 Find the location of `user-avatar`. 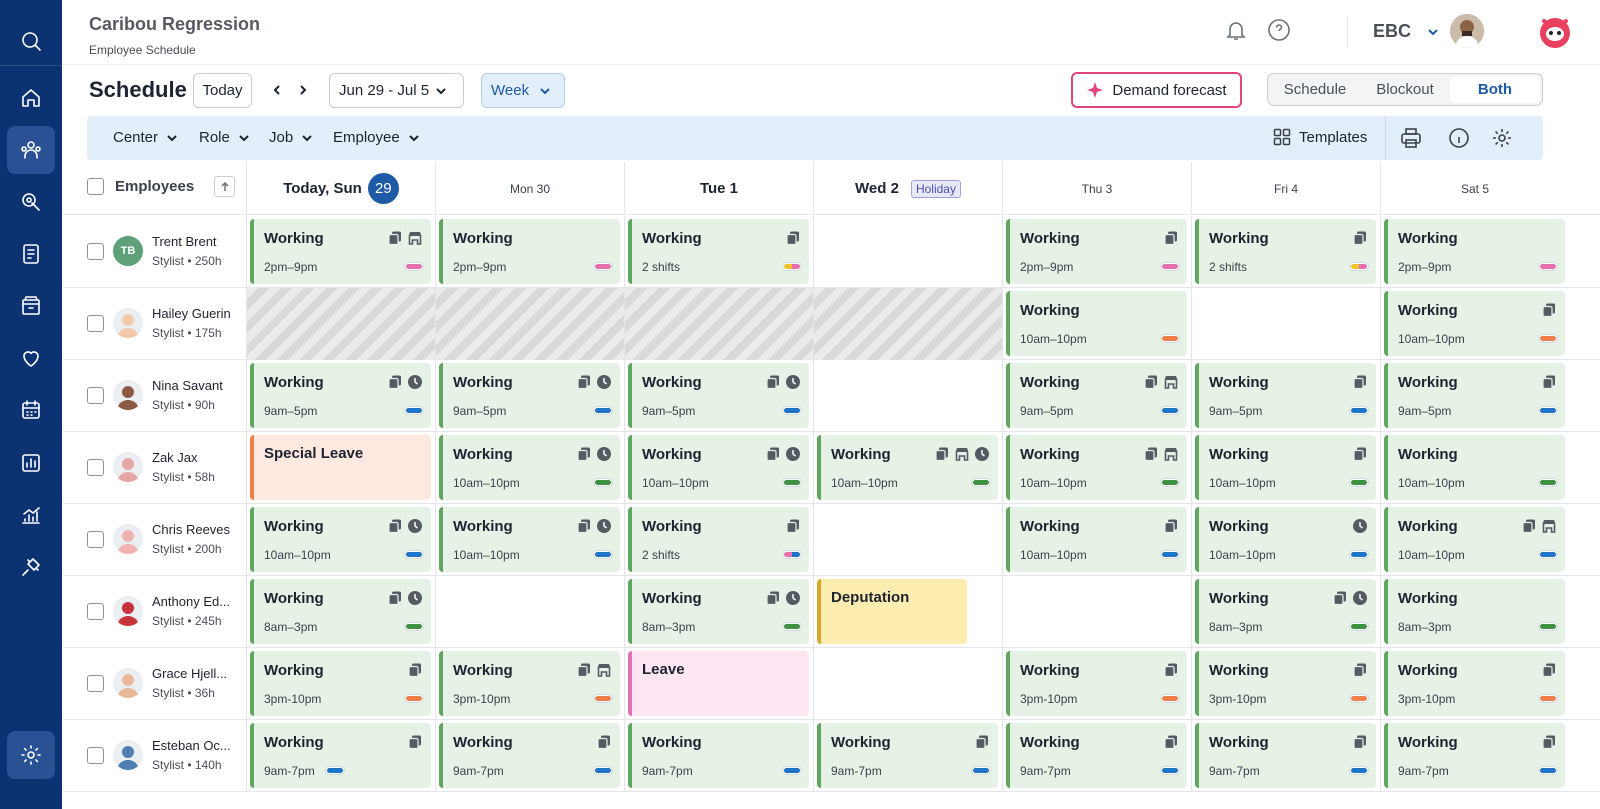

user-avatar is located at coordinates (1467, 31).